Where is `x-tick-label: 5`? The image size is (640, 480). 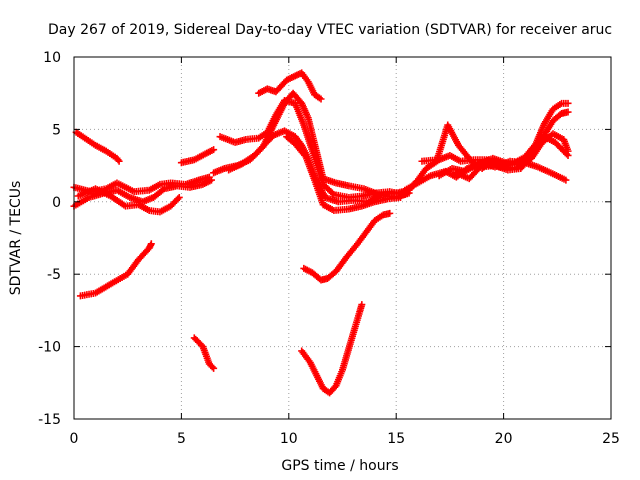
x-tick-label: 5 is located at coordinates (181, 439).